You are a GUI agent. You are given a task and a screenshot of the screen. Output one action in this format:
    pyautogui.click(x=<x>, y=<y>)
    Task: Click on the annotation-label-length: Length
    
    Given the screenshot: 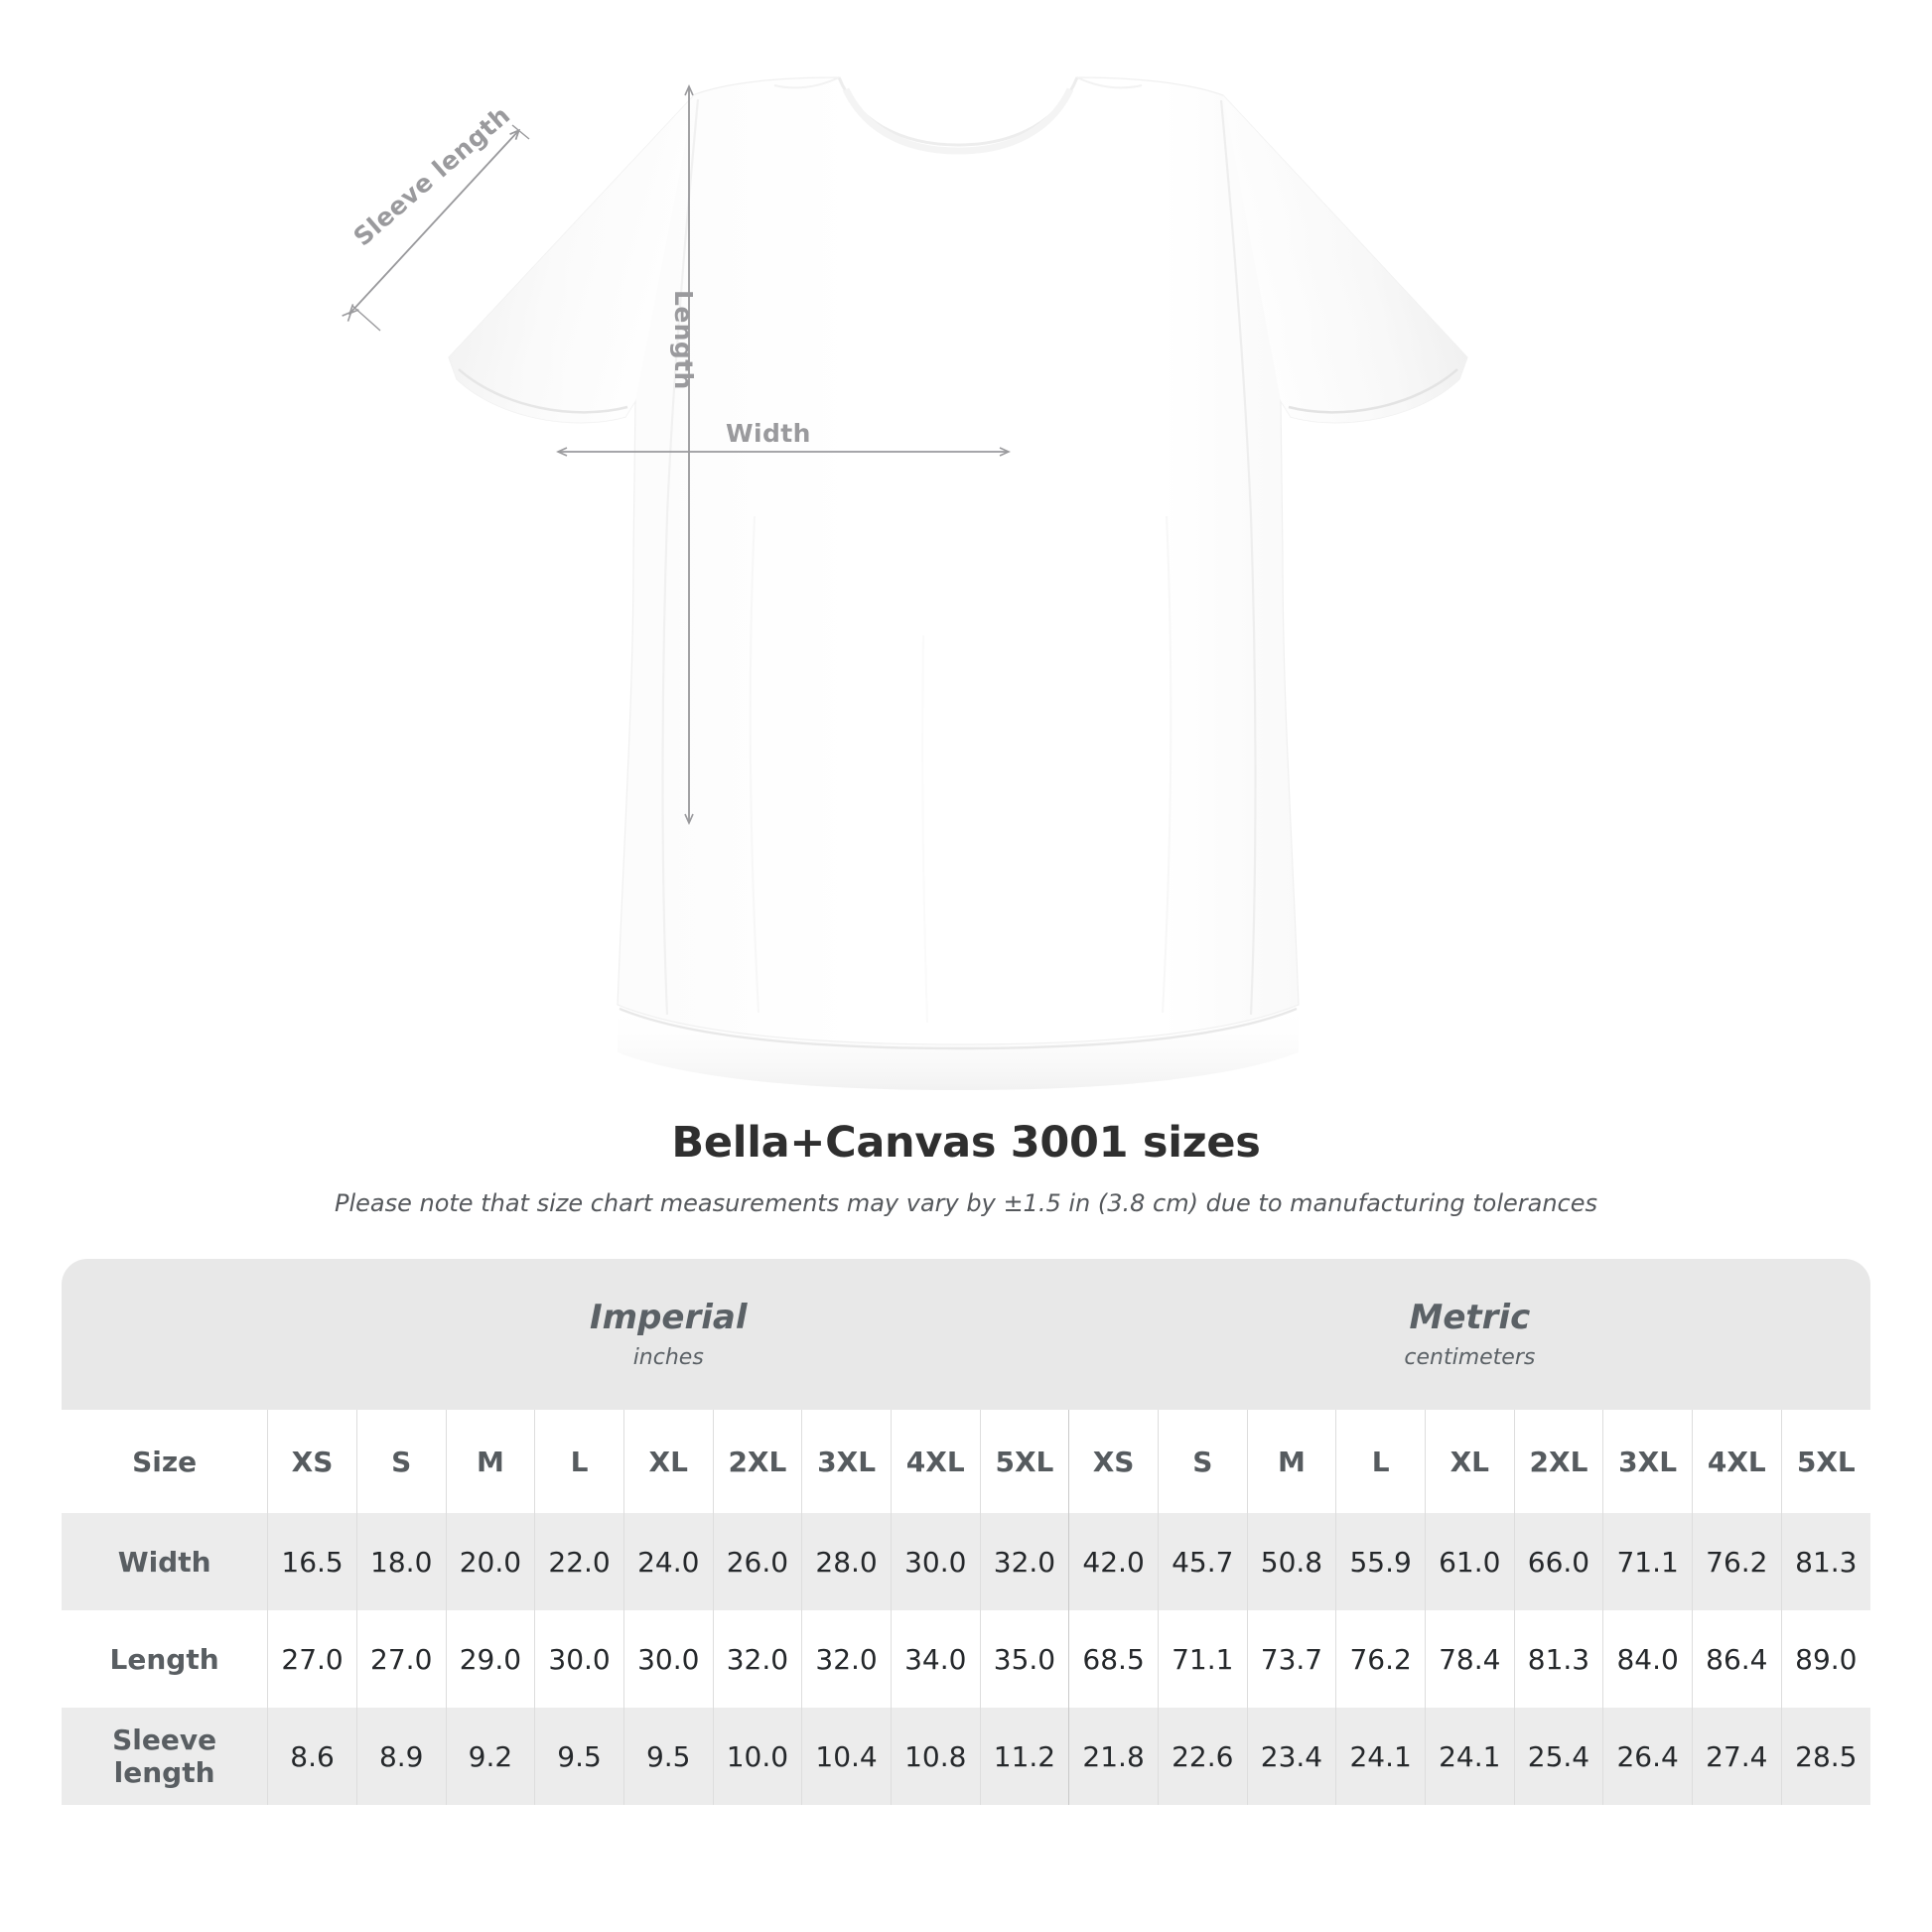 What is the action you would take?
    pyautogui.click(x=683, y=340)
    